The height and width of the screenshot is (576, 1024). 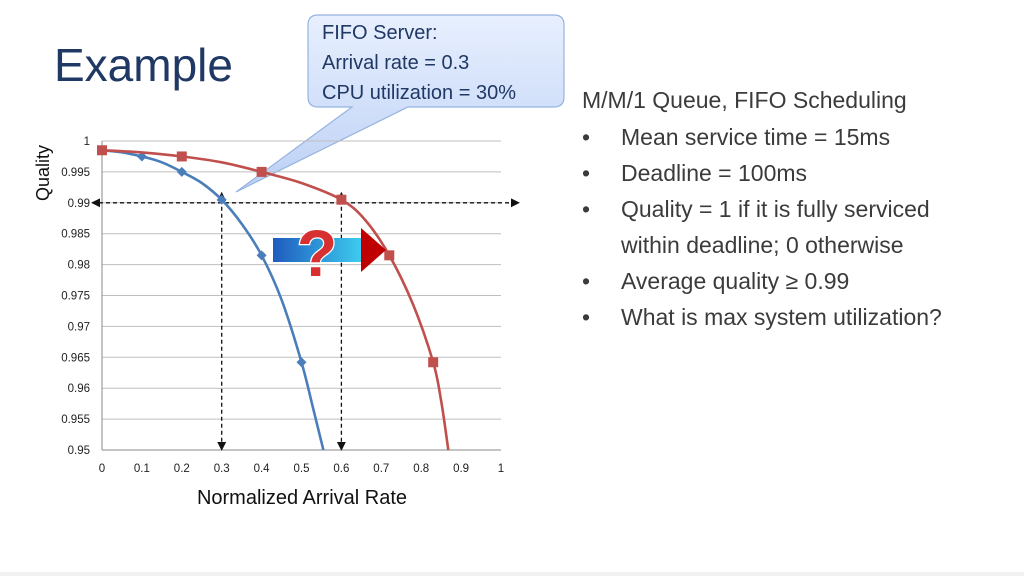 What do you see at coordinates (762, 245) in the screenshot?
I see `bullet-text: within deadline; 0 otherwise` at bounding box center [762, 245].